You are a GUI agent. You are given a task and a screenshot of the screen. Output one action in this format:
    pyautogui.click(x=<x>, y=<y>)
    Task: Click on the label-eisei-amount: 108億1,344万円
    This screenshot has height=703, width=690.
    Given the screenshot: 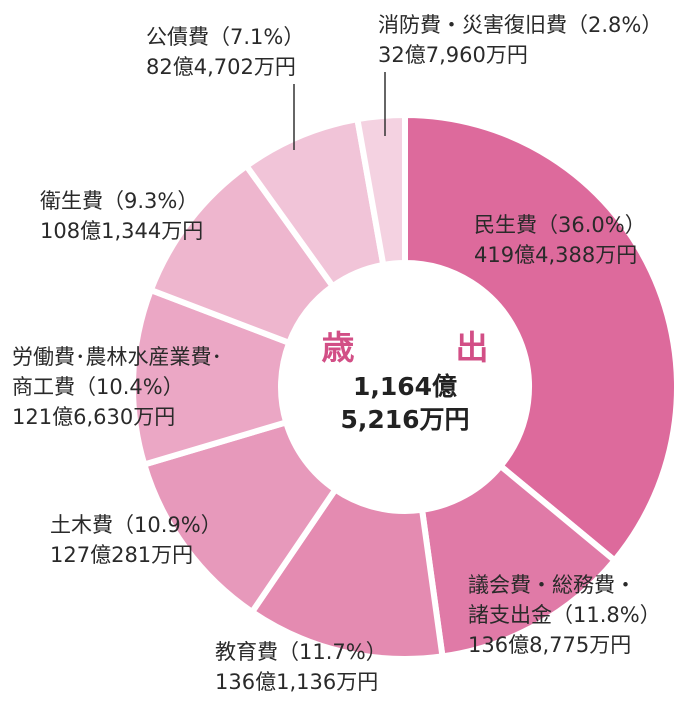 What is the action you would take?
    pyautogui.click(x=122, y=231)
    